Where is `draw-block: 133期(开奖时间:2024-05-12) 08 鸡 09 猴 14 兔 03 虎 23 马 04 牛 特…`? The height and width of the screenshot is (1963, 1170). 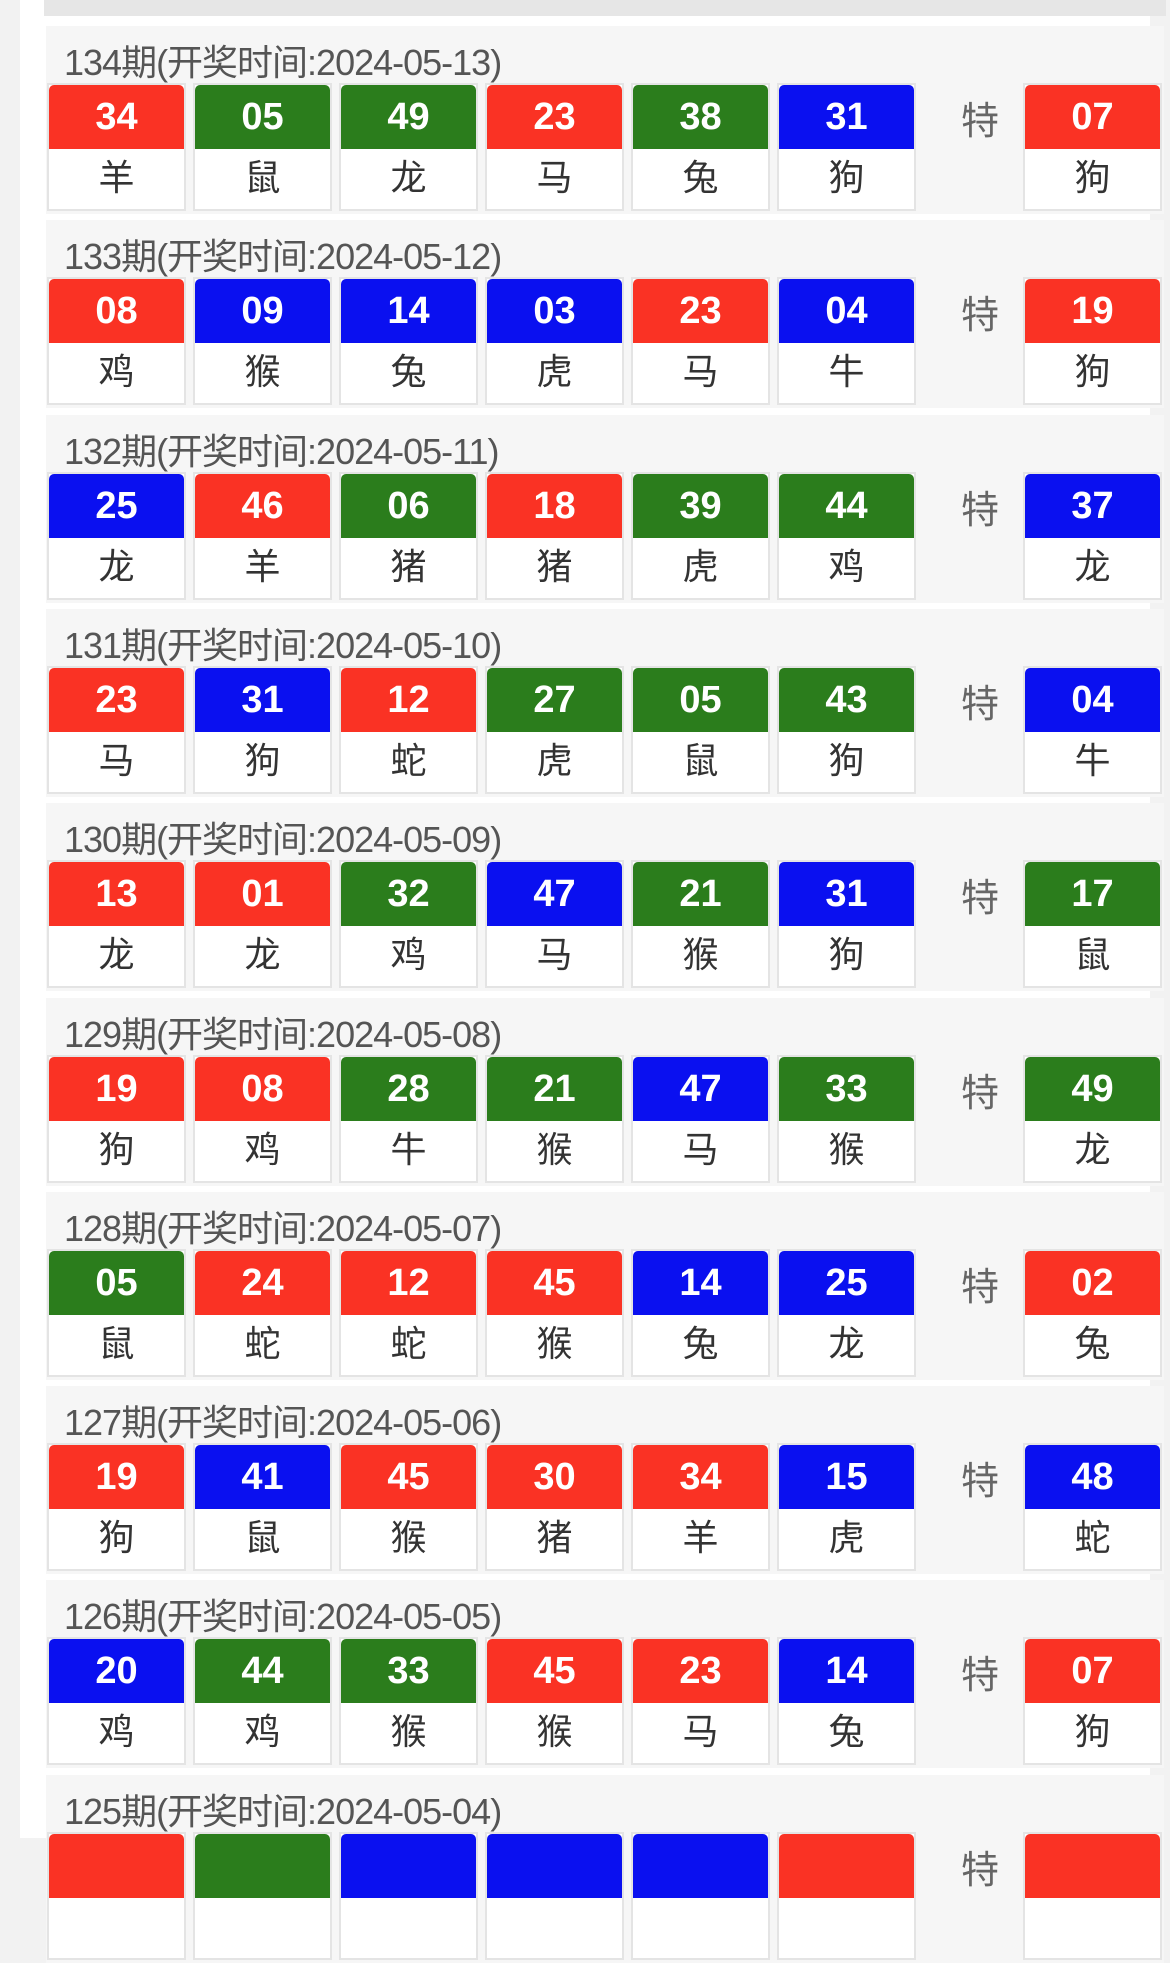
draw-block: 133期(开奖时间:2024-05-12) 08 鸡 09 猴 14 兔 03 虎 23 马 04 牛 特… is located at coordinates (605, 314).